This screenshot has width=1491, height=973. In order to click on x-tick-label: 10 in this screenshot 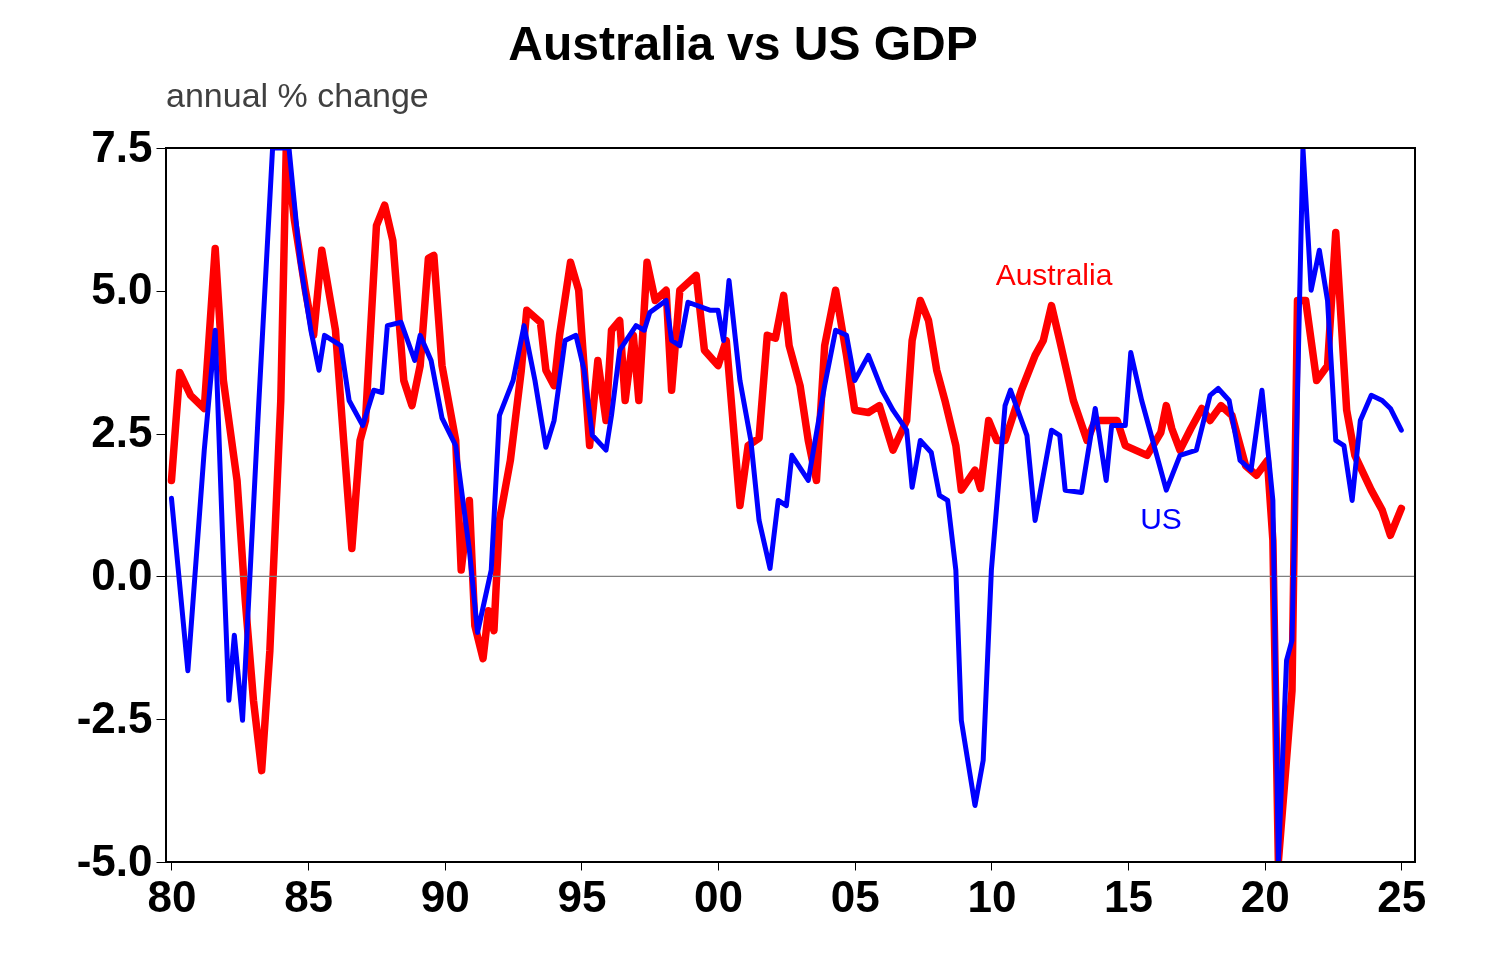, I will do `click(992, 896)`.